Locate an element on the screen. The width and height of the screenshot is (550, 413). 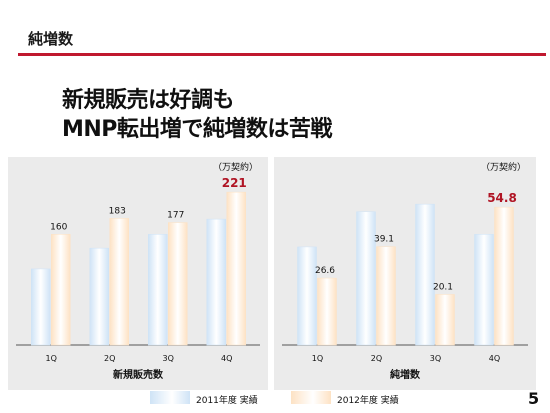
bar-2011-chart-1-4q is located at coordinates (484, 290).